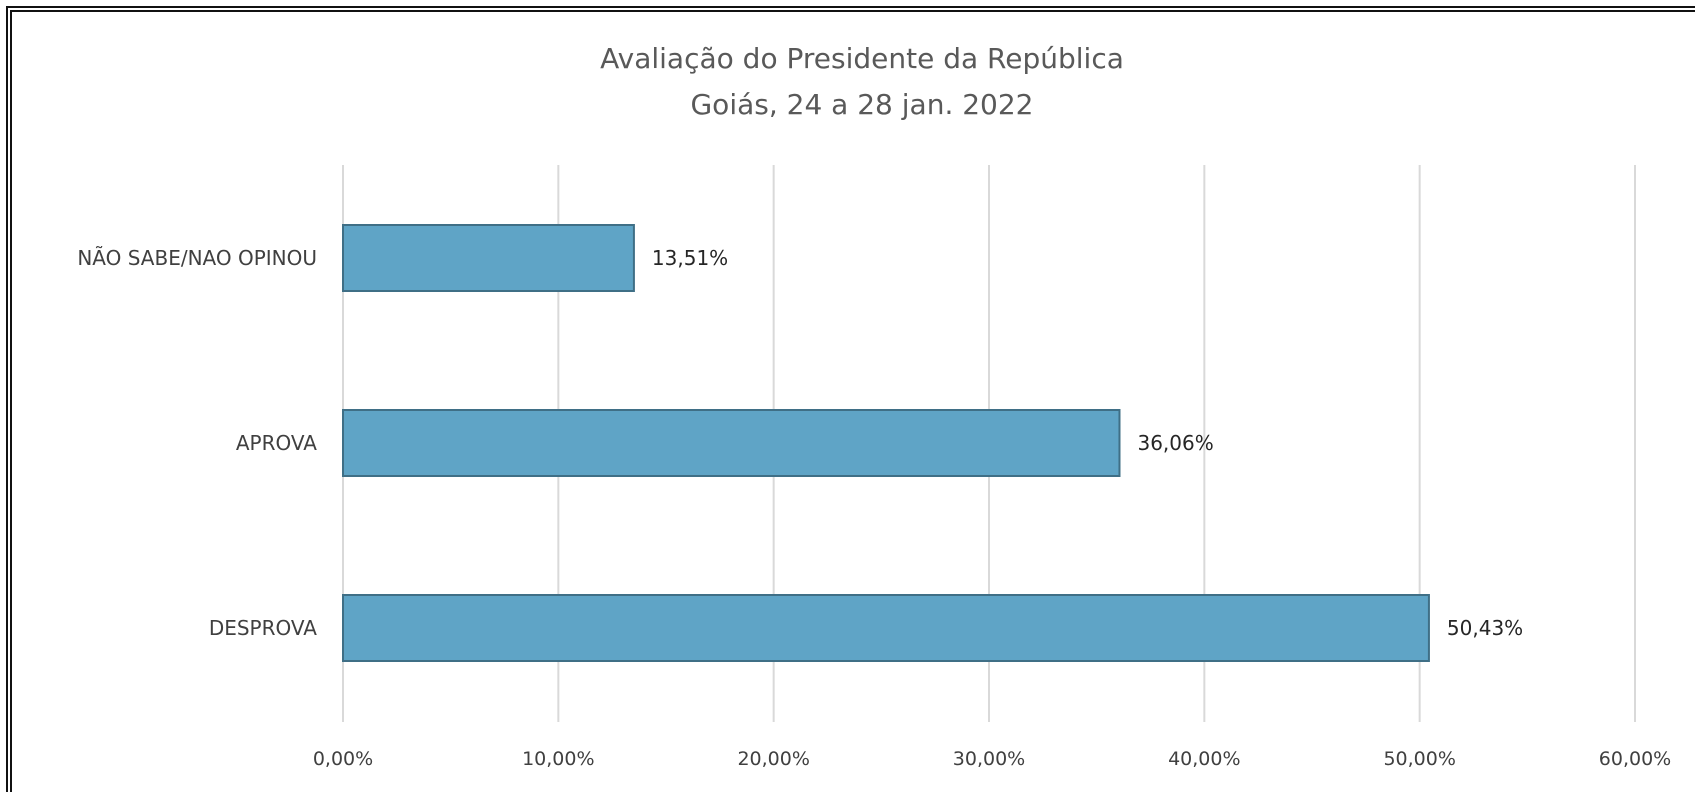 The height and width of the screenshot is (792, 1695). I want to click on x-tick-label: 60,00%, so click(1635, 759).